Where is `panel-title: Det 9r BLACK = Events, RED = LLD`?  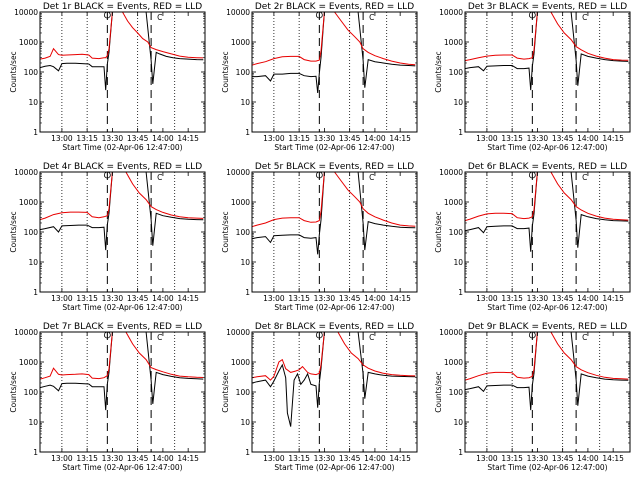 panel-title: Det 9r BLACK = Events, RED = LLD is located at coordinates (547, 327).